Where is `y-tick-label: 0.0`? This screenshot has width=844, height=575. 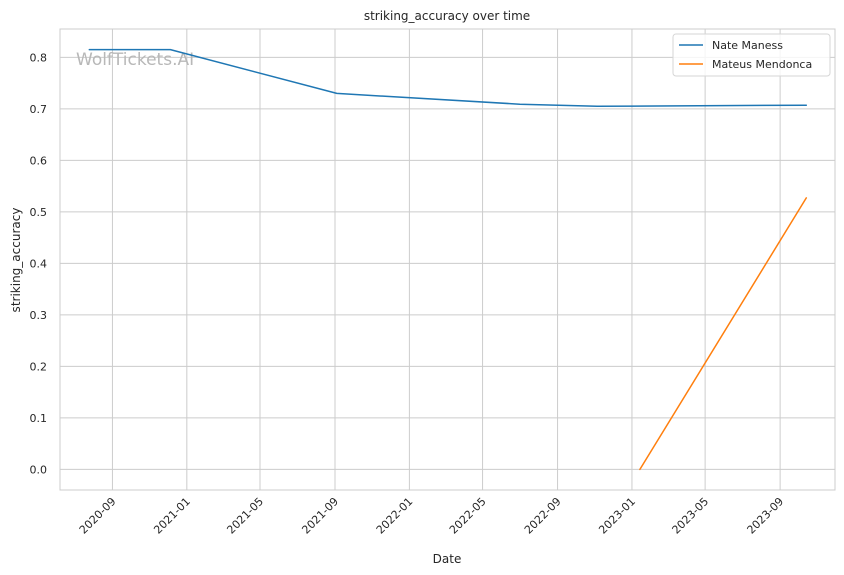 y-tick-label: 0.0 is located at coordinates (39, 469).